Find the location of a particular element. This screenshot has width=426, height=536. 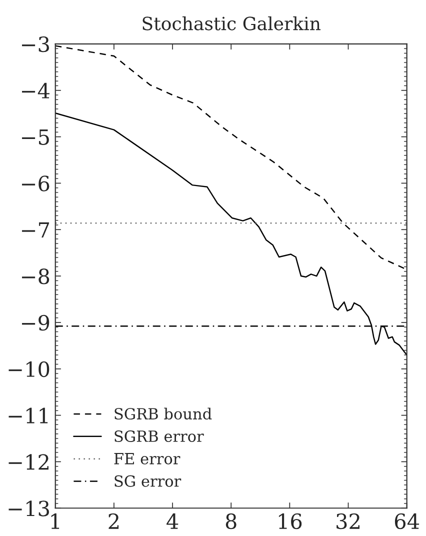

x-tick-label: 2 is located at coordinates (113, 521).